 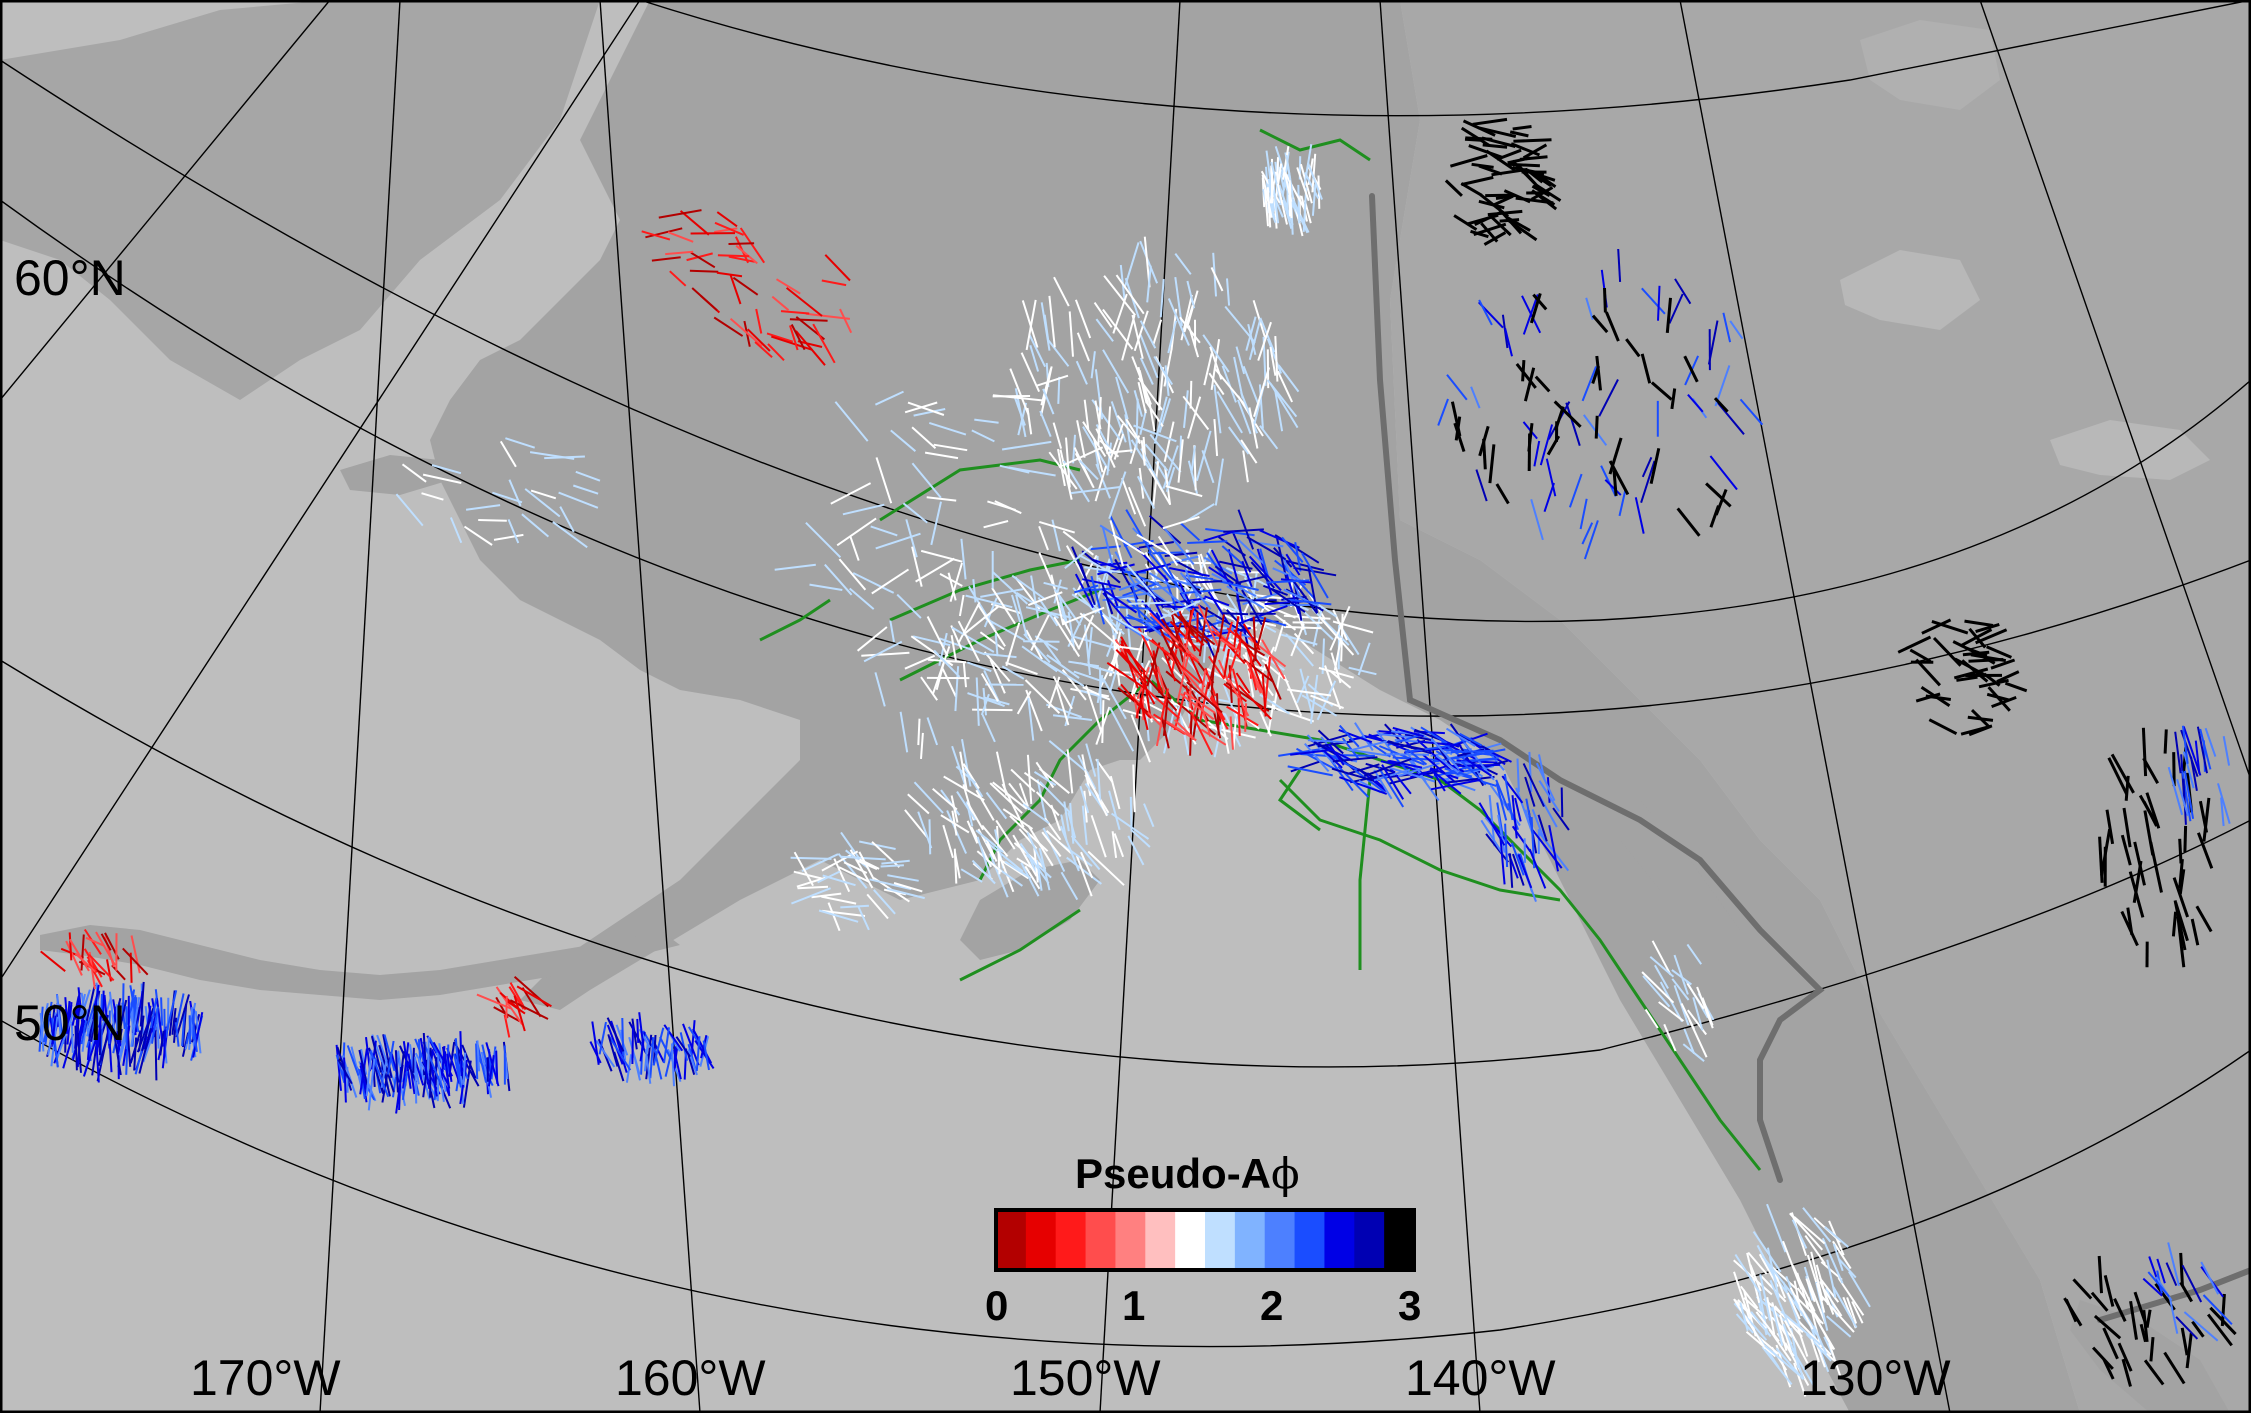 What do you see at coordinates (690, 1378) in the screenshot?
I see `lon-label-160w: 160°W` at bounding box center [690, 1378].